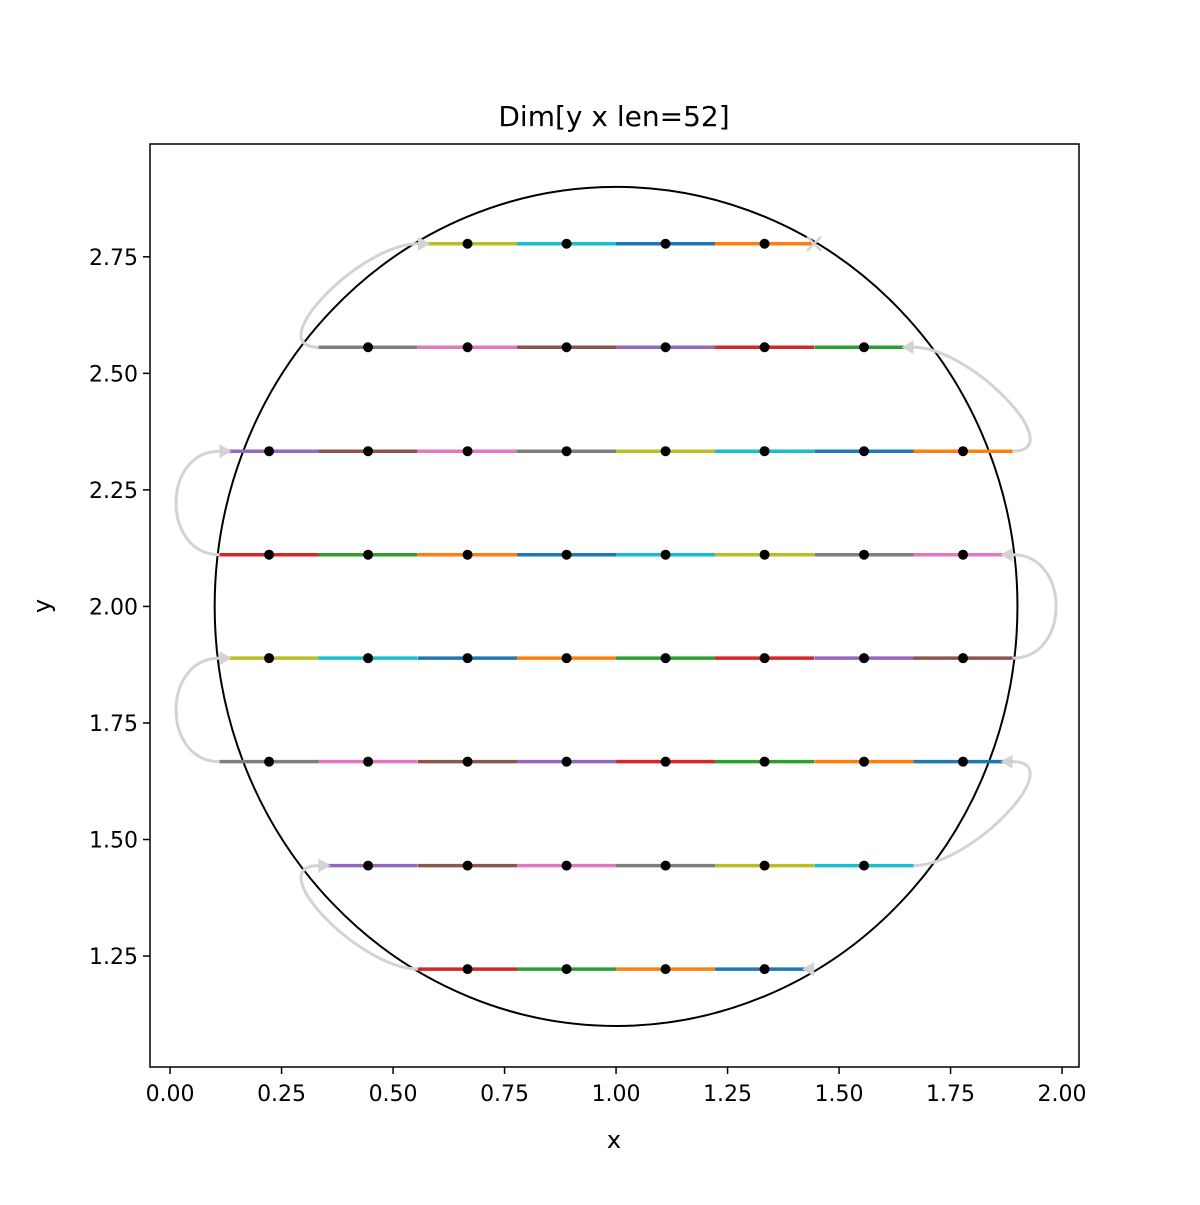 This screenshot has height=1205, width=1200. I want to click on x-tick-label: 0.00, so click(170, 1094).